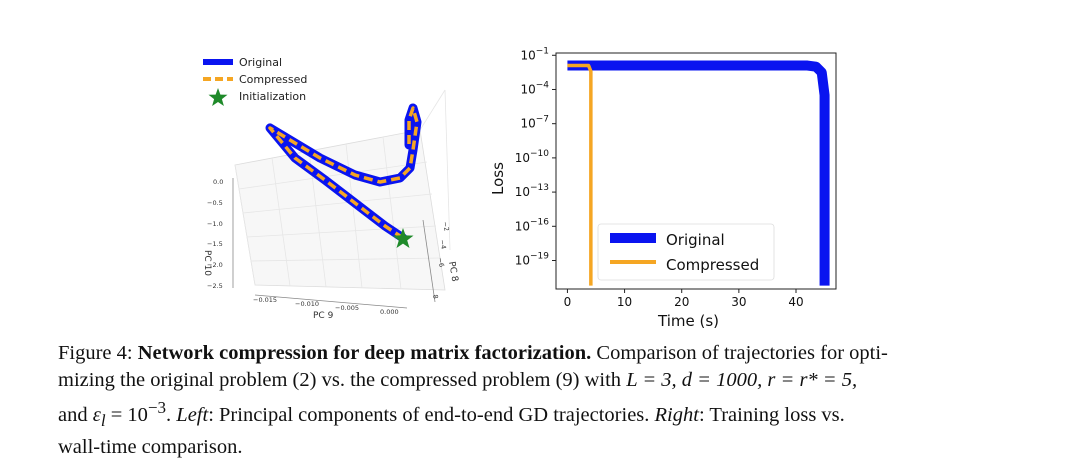  Describe the element at coordinates (157, 407) in the screenshot. I see `epsilon-exp: −3` at that location.